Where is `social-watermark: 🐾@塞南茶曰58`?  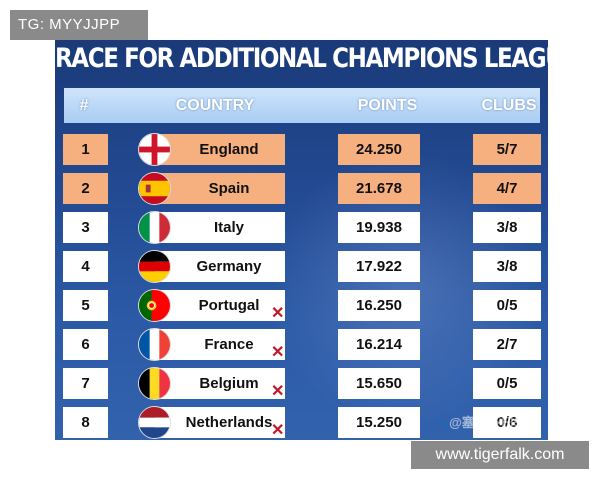
social-watermark: 🐾@塞南茶曰58 is located at coordinates (481, 422).